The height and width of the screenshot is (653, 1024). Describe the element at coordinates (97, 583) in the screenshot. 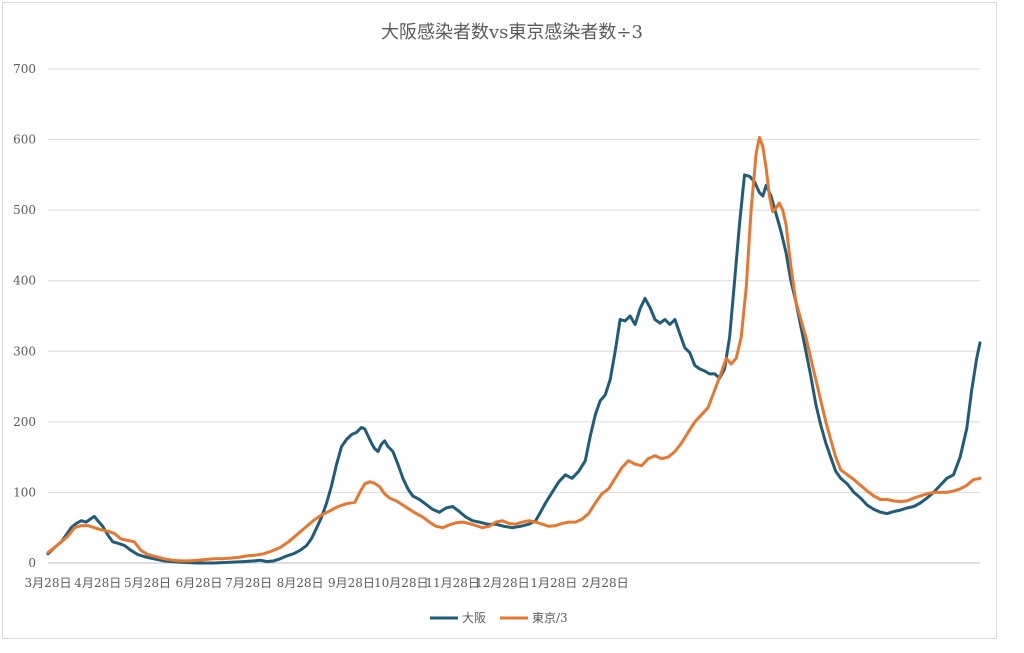

I see `x-tick-label: 4月28日` at that location.